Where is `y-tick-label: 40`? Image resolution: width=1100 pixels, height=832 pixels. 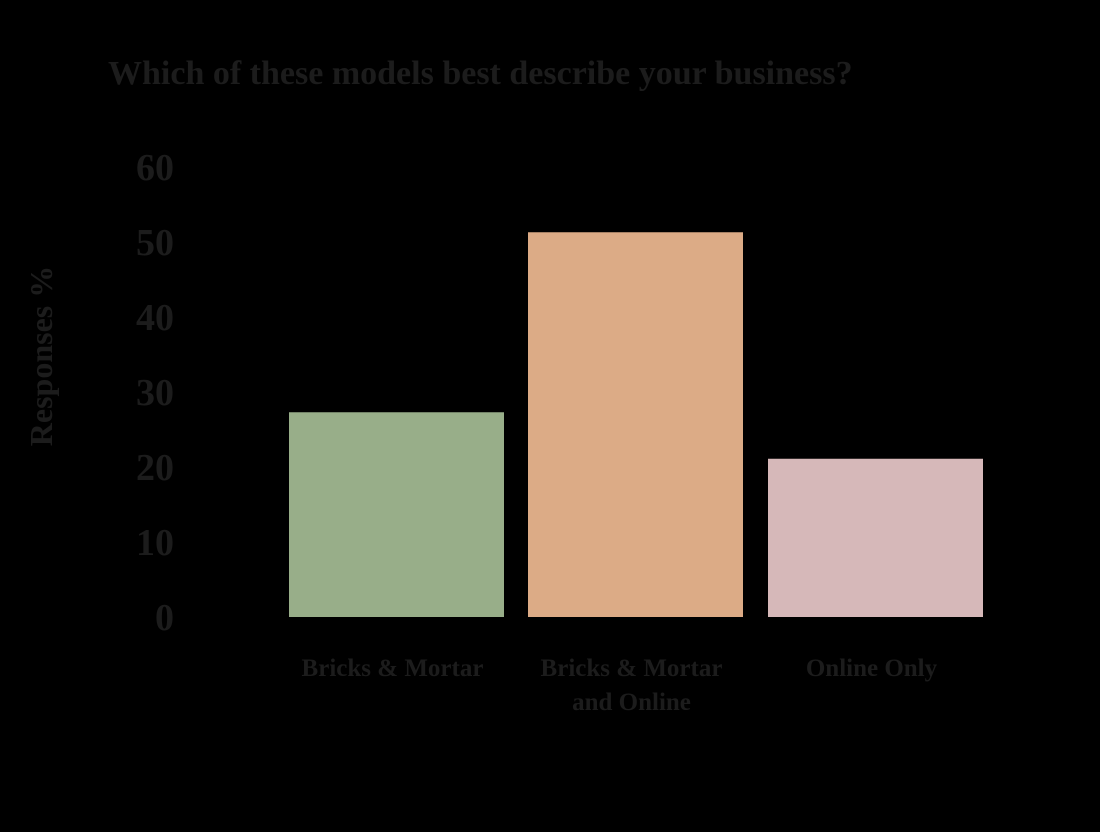 y-tick-label: 40 is located at coordinates (155, 318).